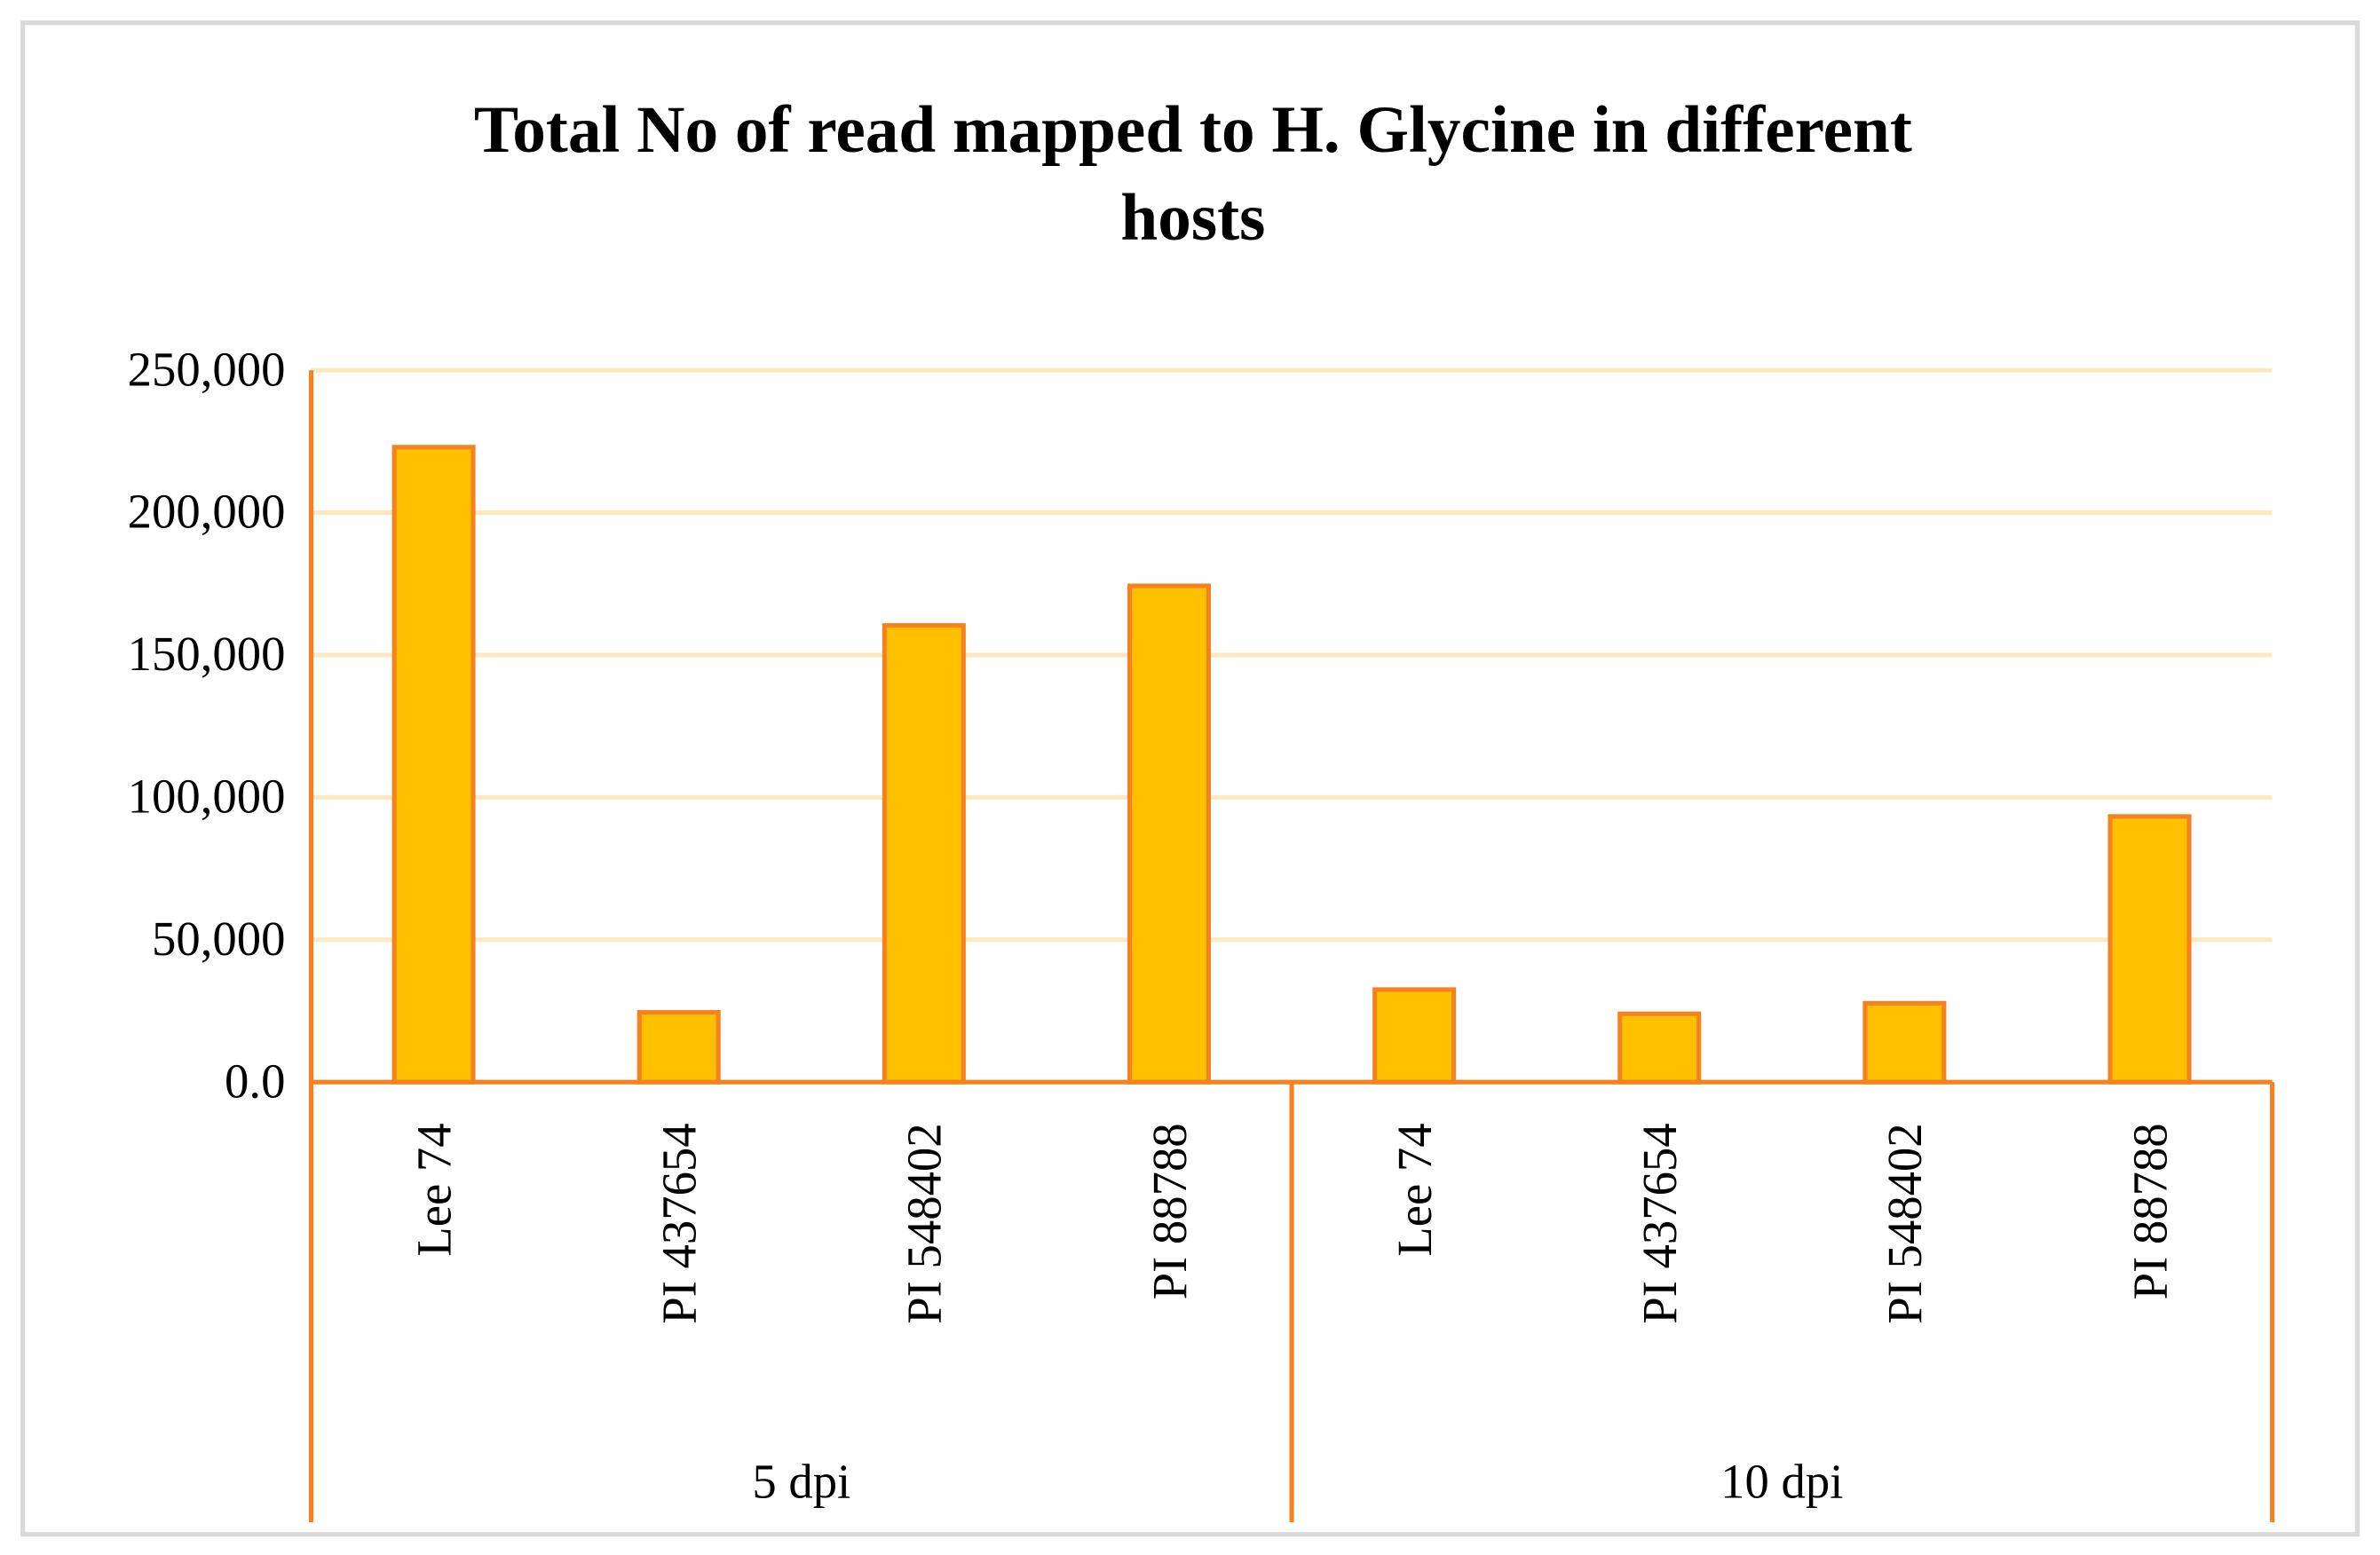 This screenshot has height=1555, width=2380. Describe the element at coordinates (207, 512) in the screenshot. I see `y-tick-label: 200,000` at that location.